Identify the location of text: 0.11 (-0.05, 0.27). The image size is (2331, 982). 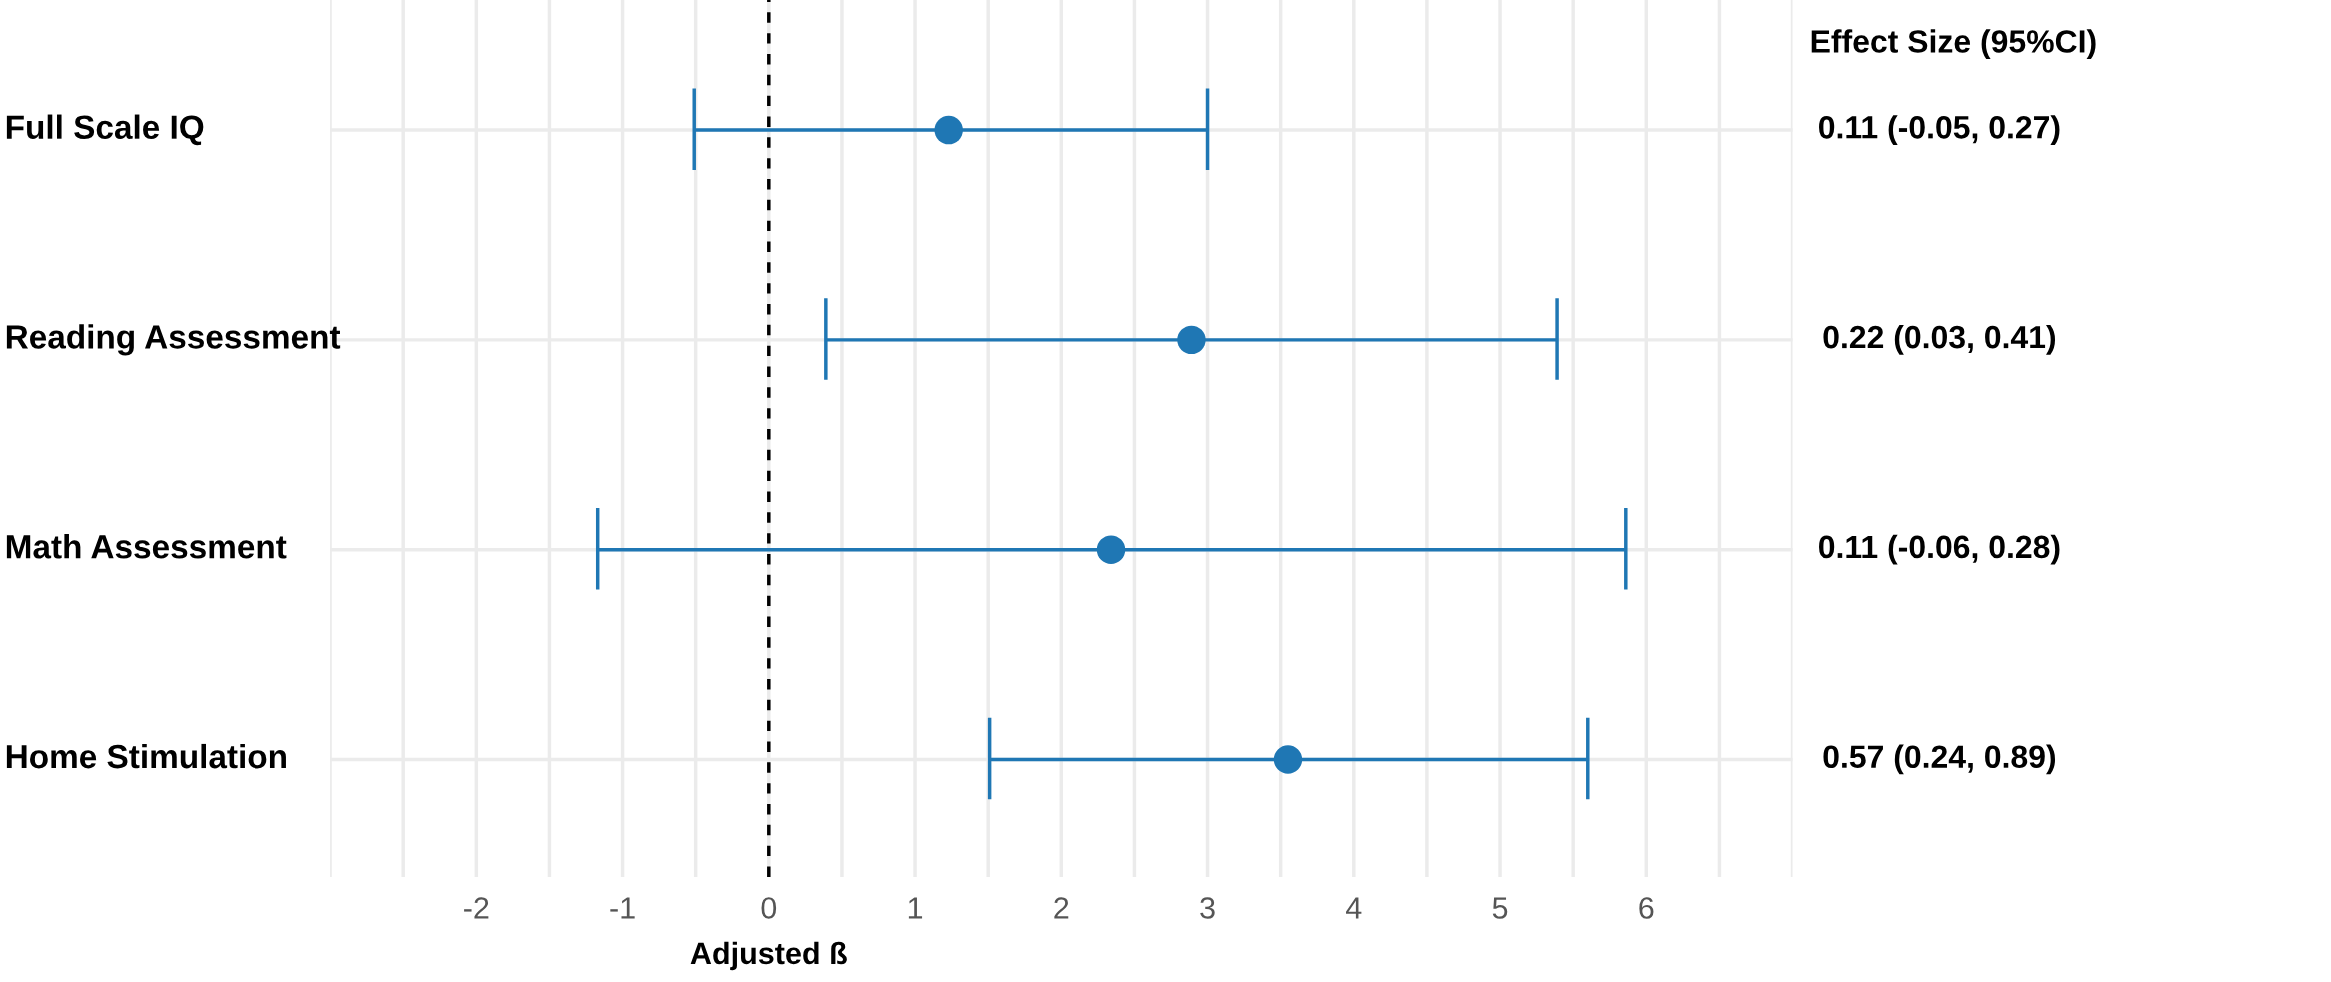
(1939, 130).